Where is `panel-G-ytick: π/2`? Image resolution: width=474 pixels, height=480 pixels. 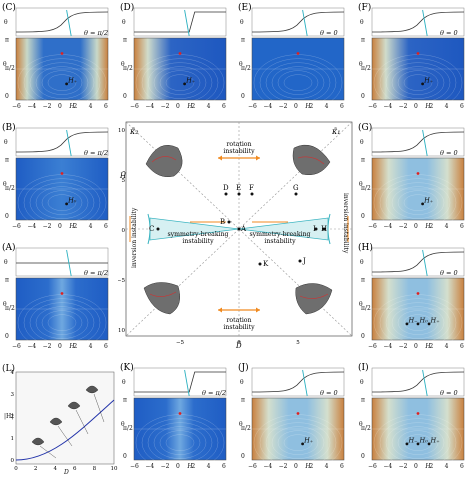 panel-G-ytick: π/2 is located at coordinates (366, 188).